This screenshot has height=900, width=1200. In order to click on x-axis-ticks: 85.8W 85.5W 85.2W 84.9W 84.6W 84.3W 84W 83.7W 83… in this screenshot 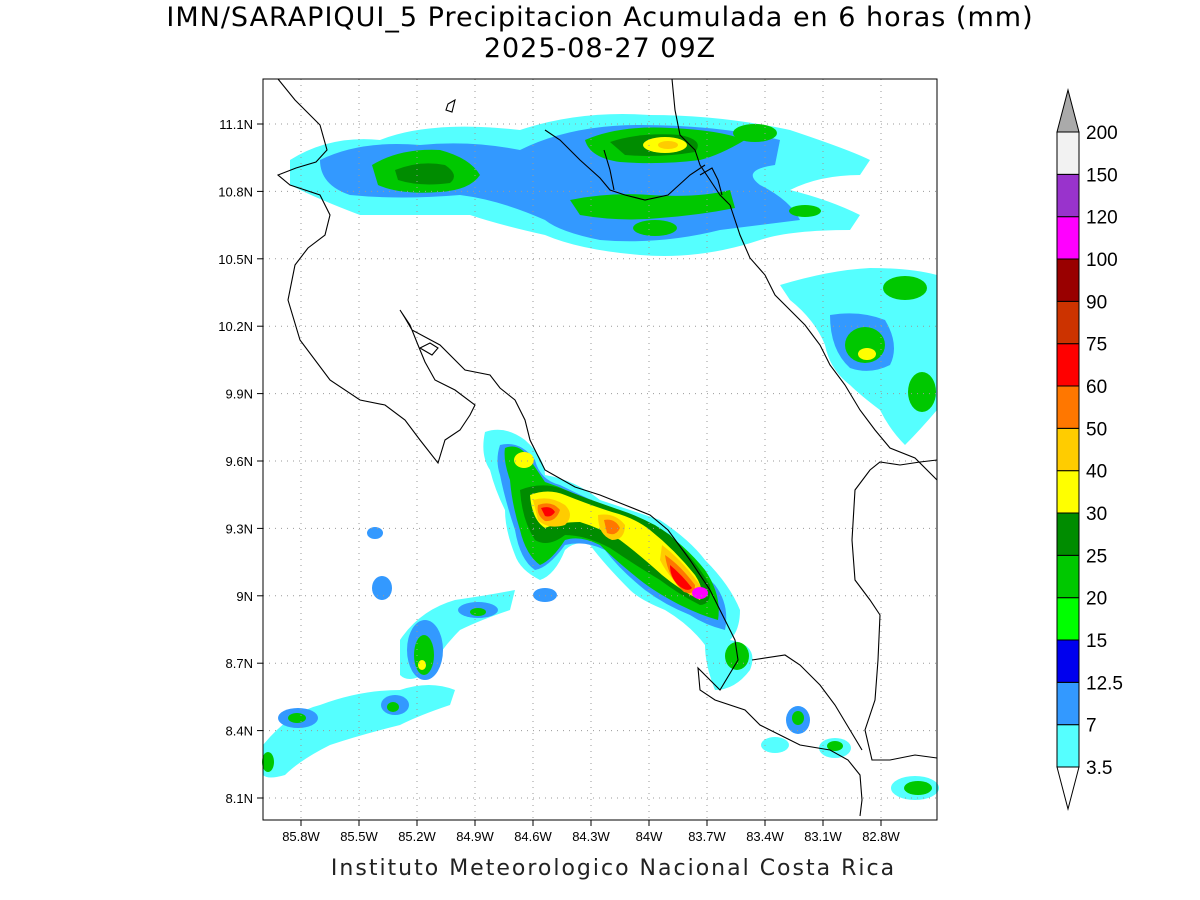, I will do `click(591, 832)`.